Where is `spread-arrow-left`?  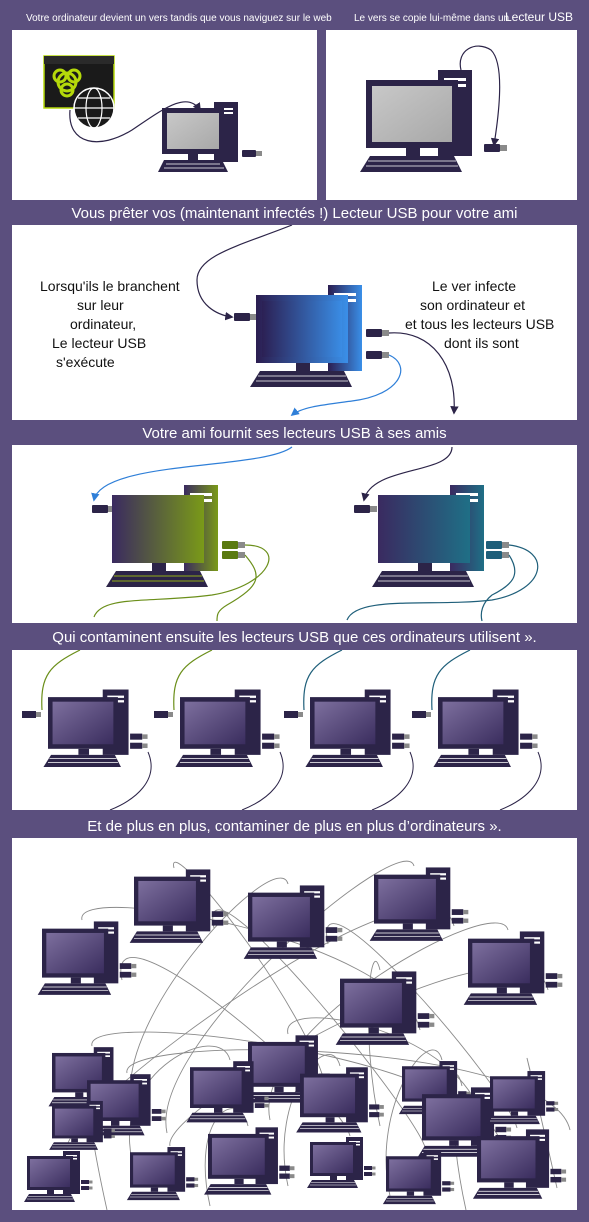 spread-arrow-left is located at coordinates (346, 385).